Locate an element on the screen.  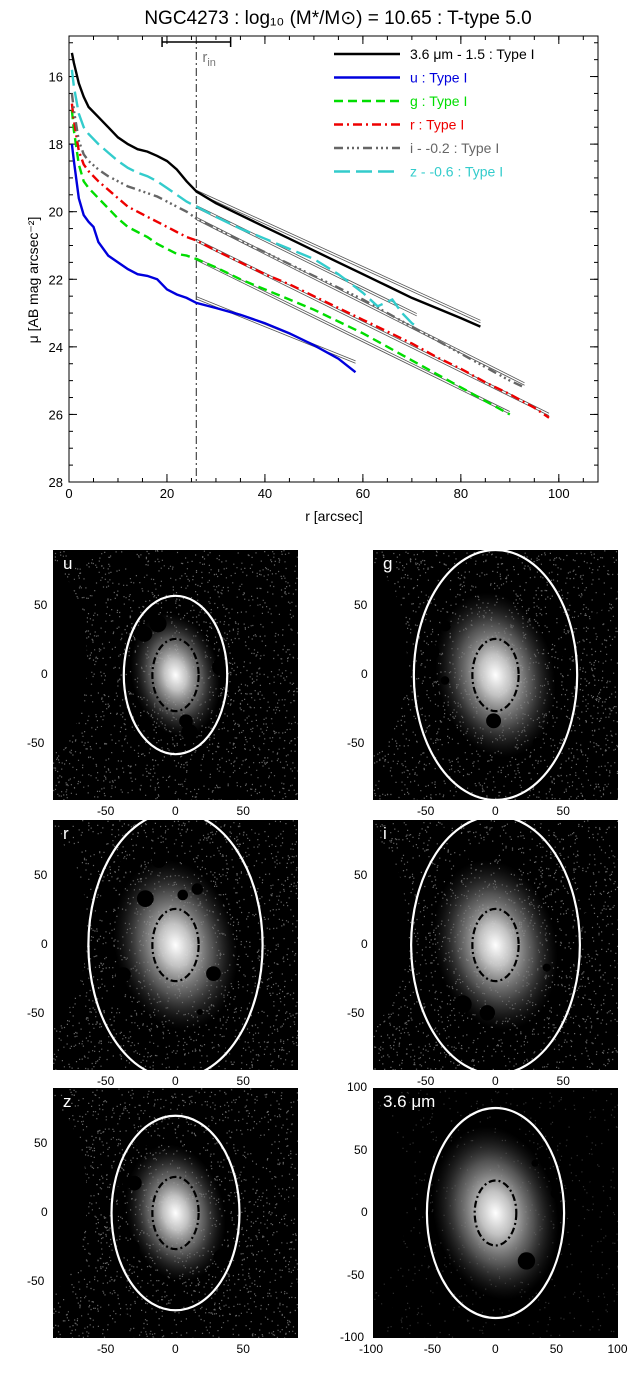
image-panel-0: u is located at coordinates (175, 675).